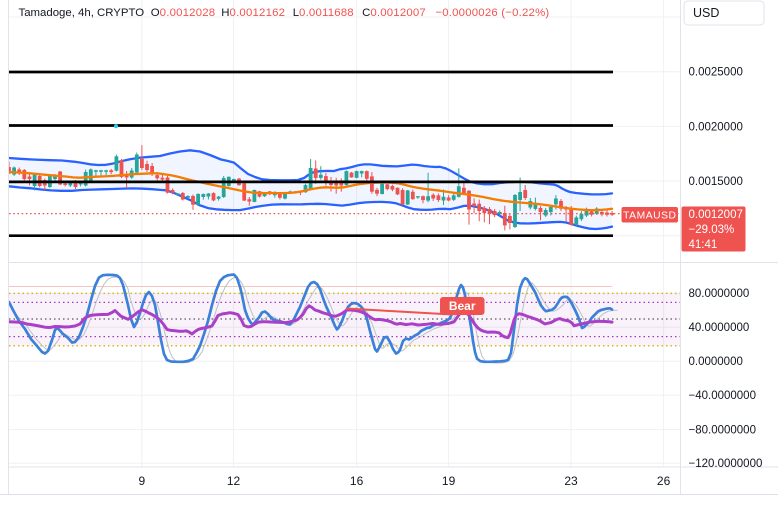  Describe the element at coordinates (726, 464) in the screenshot. I see `svg-text: −120.0000000` at that location.